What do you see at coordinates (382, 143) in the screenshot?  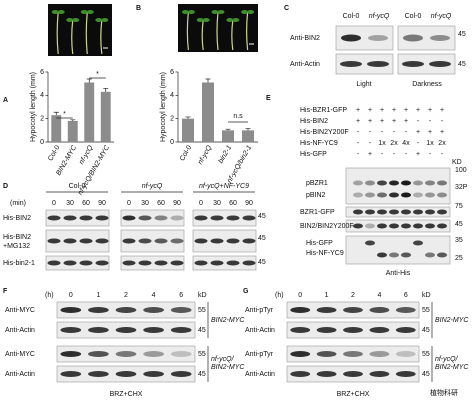 I see `treatment-sign: 1x` at bounding box center [382, 143].